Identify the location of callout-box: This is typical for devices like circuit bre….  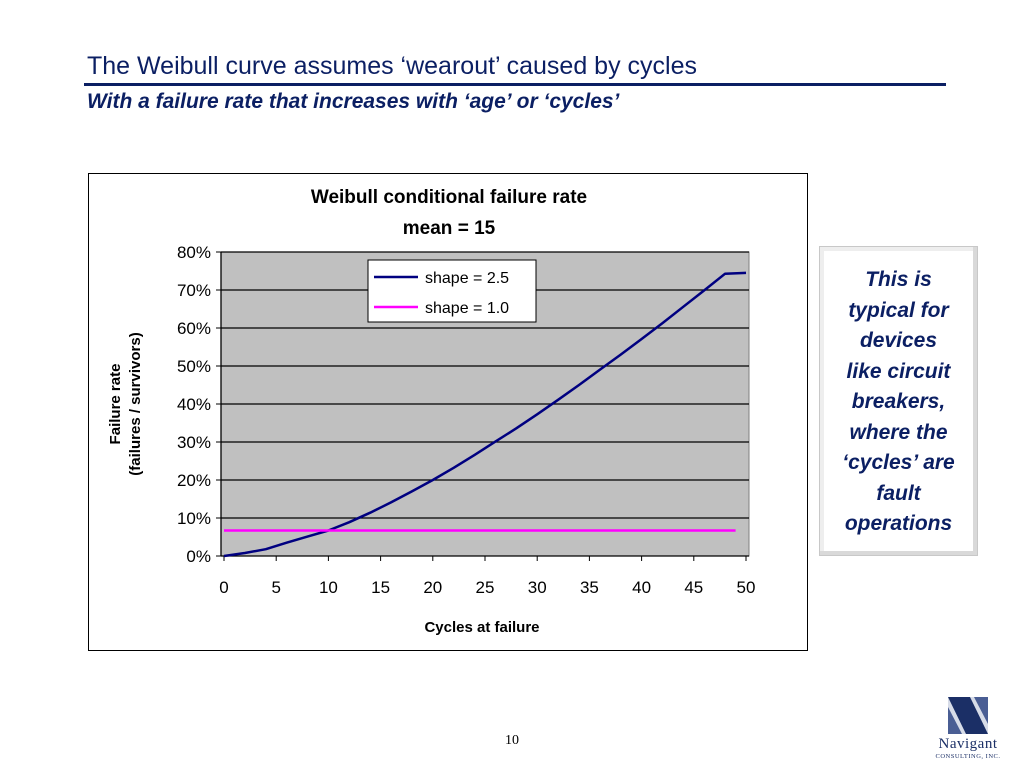
(898, 401).